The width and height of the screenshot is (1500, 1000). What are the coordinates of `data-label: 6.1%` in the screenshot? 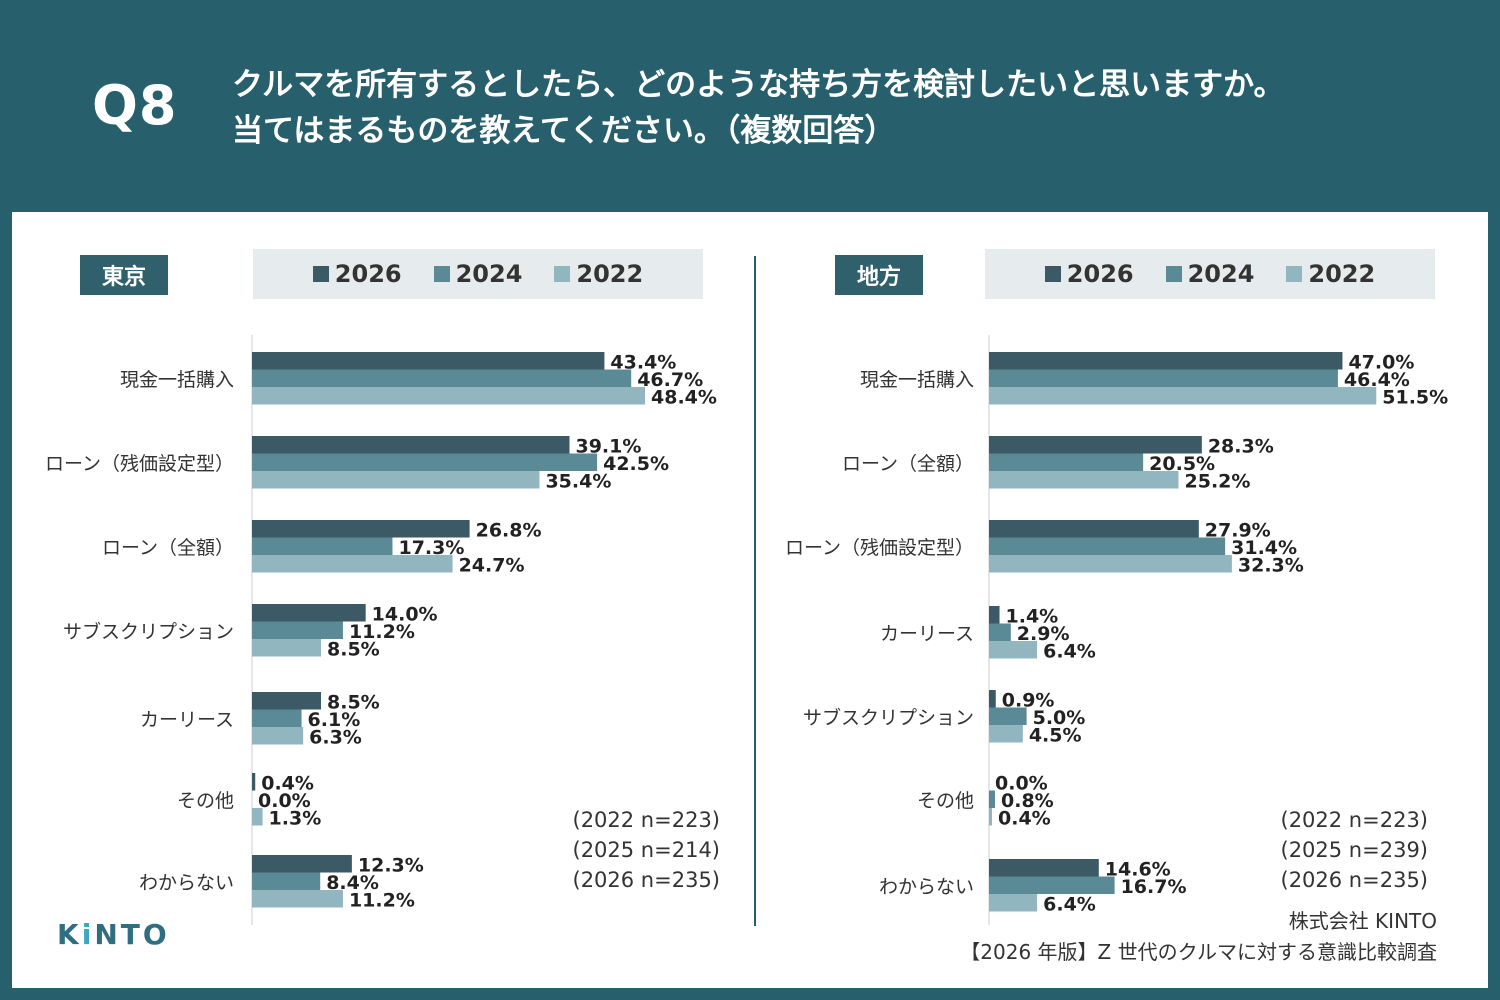 It's located at (334, 720).